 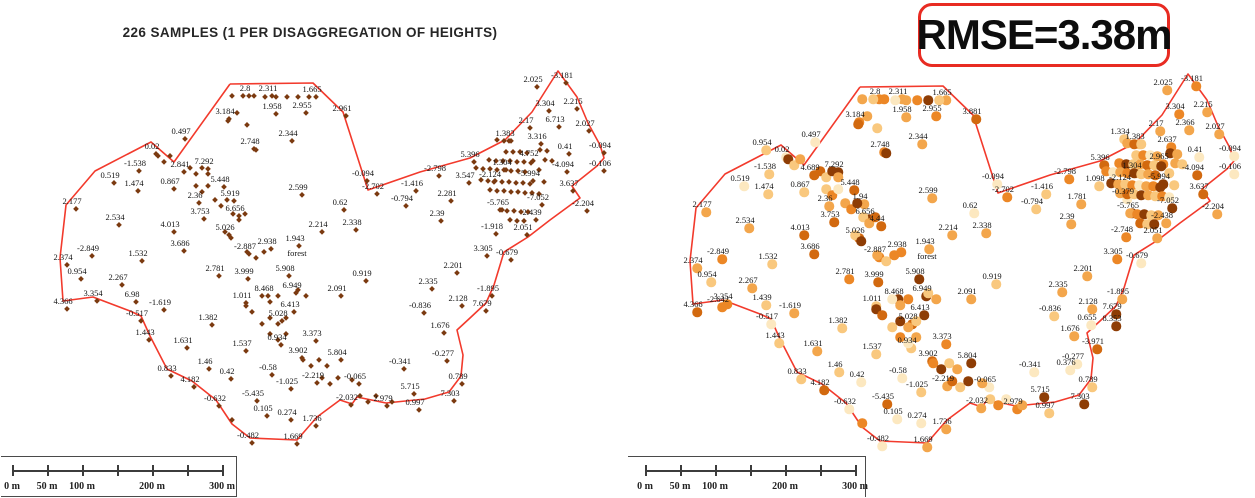 What do you see at coordinates (435, 167) in the screenshot?
I see `sample-label: -2.798` at bounding box center [435, 167].